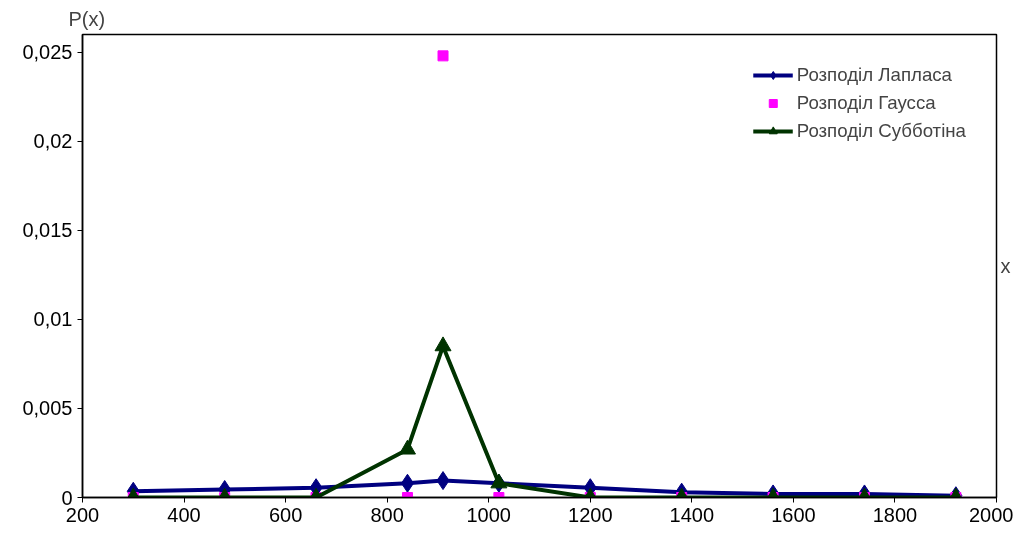  I want to click on x-tick-label: 800, so click(387, 514).